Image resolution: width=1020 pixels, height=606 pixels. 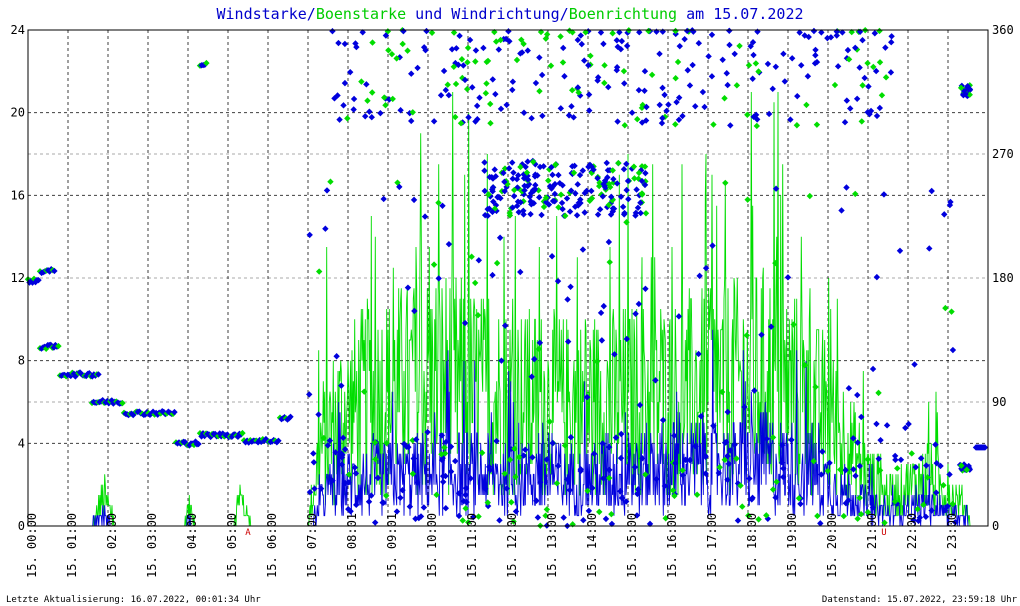 What do you see at coordinates (672, 545) in the screenshot?
I see `x-tick-label: 15. 16:00` at bounding box center [672, 545].